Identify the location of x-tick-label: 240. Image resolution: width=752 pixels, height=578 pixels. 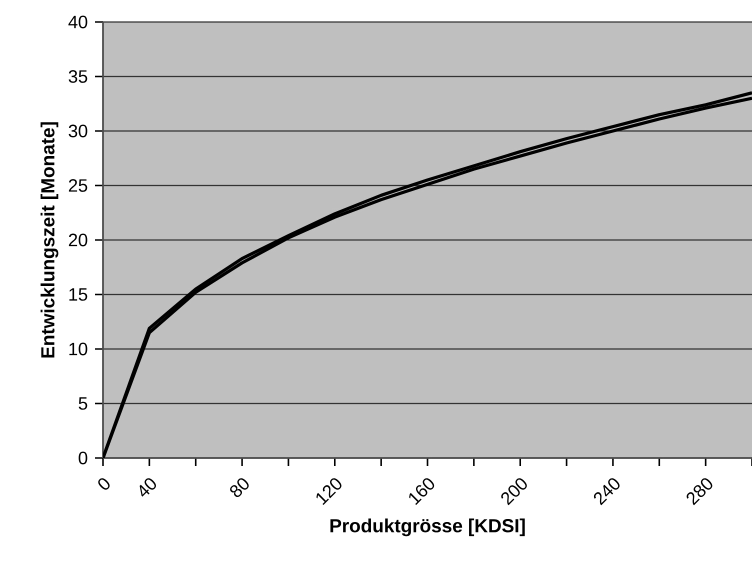
(607, 492).